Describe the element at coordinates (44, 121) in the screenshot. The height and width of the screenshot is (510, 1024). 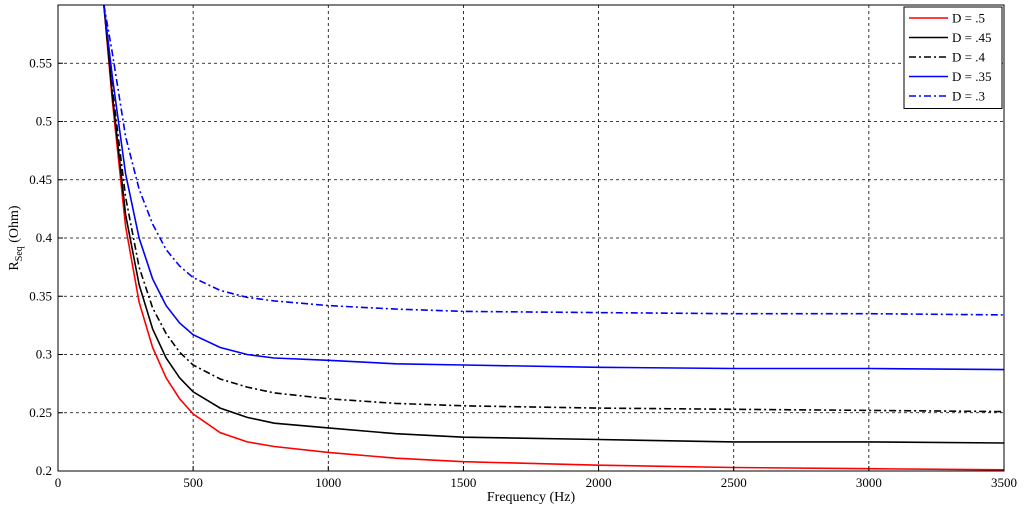
I see `y-tick-label: 0.5` at that location.